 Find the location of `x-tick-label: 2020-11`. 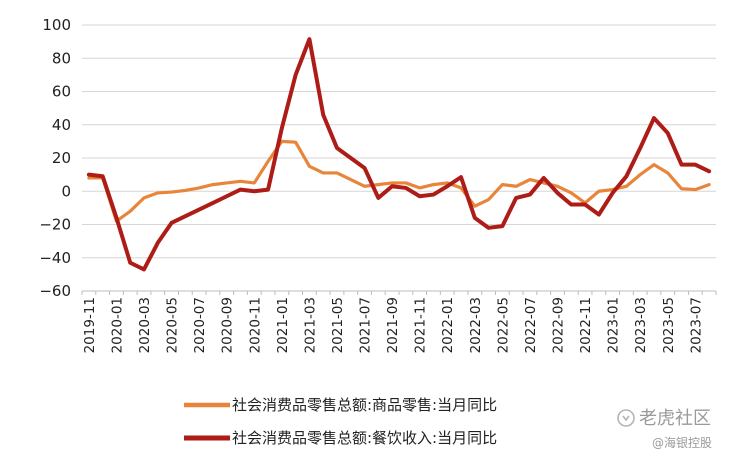

x-tick-label: 2020-11 is located at coordinates (255, 325).